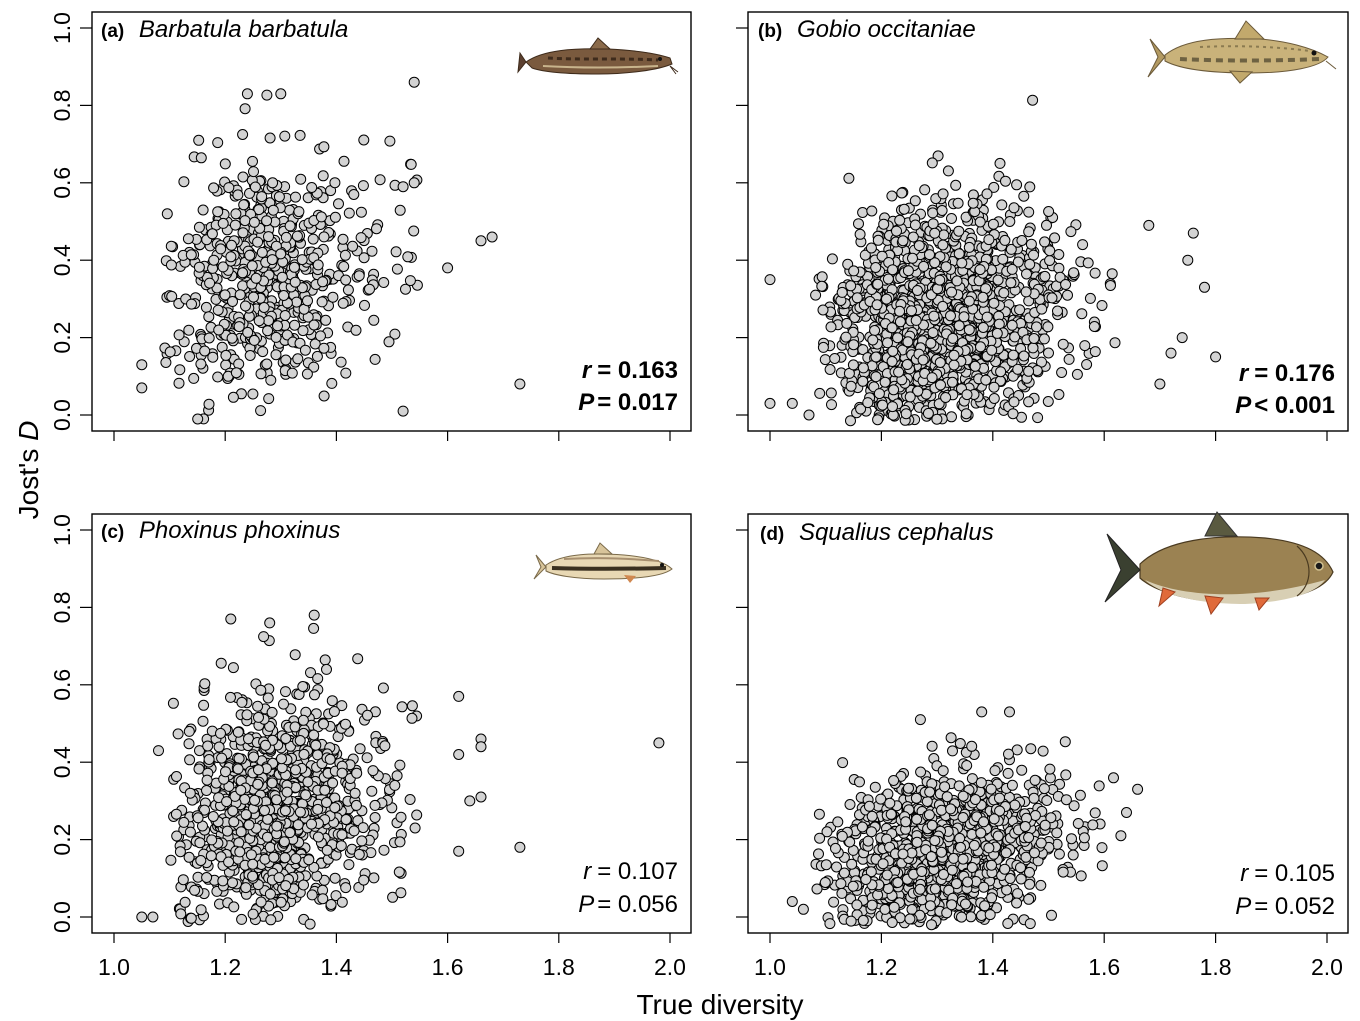  What do you see at coordinates (965, 818) in the screenshot?
I see `panel-d-points` at bounding box center [965, 818].